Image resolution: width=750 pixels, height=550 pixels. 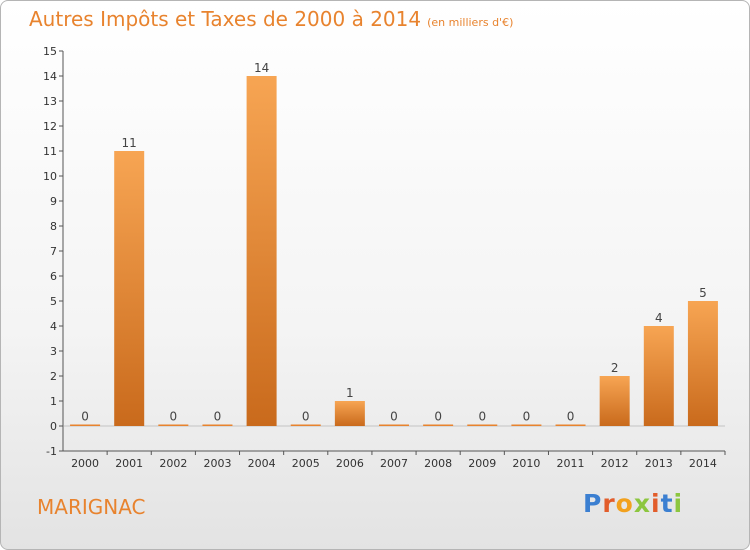 What do you see at coordinates (571, 463) in the screenshot?
I see `x-tick-label: 2011` at bounding box center [571, 463].